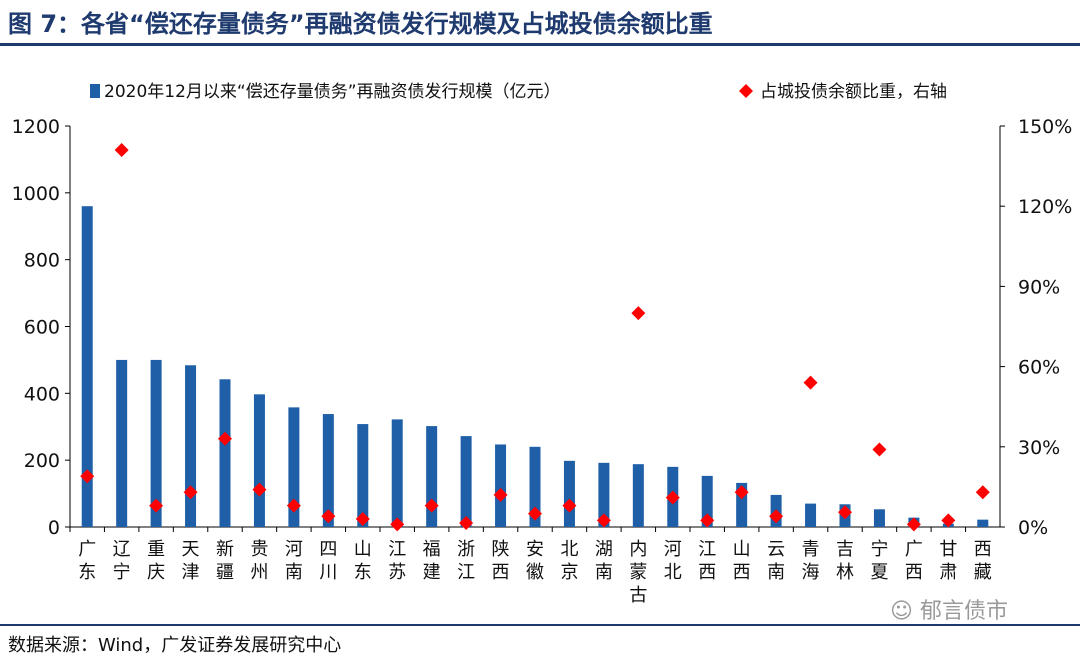  What do you see at coordinates (901, 611) in the screenshot?
I see `wechat-icon: ☺` at bounding box center [901, 611].